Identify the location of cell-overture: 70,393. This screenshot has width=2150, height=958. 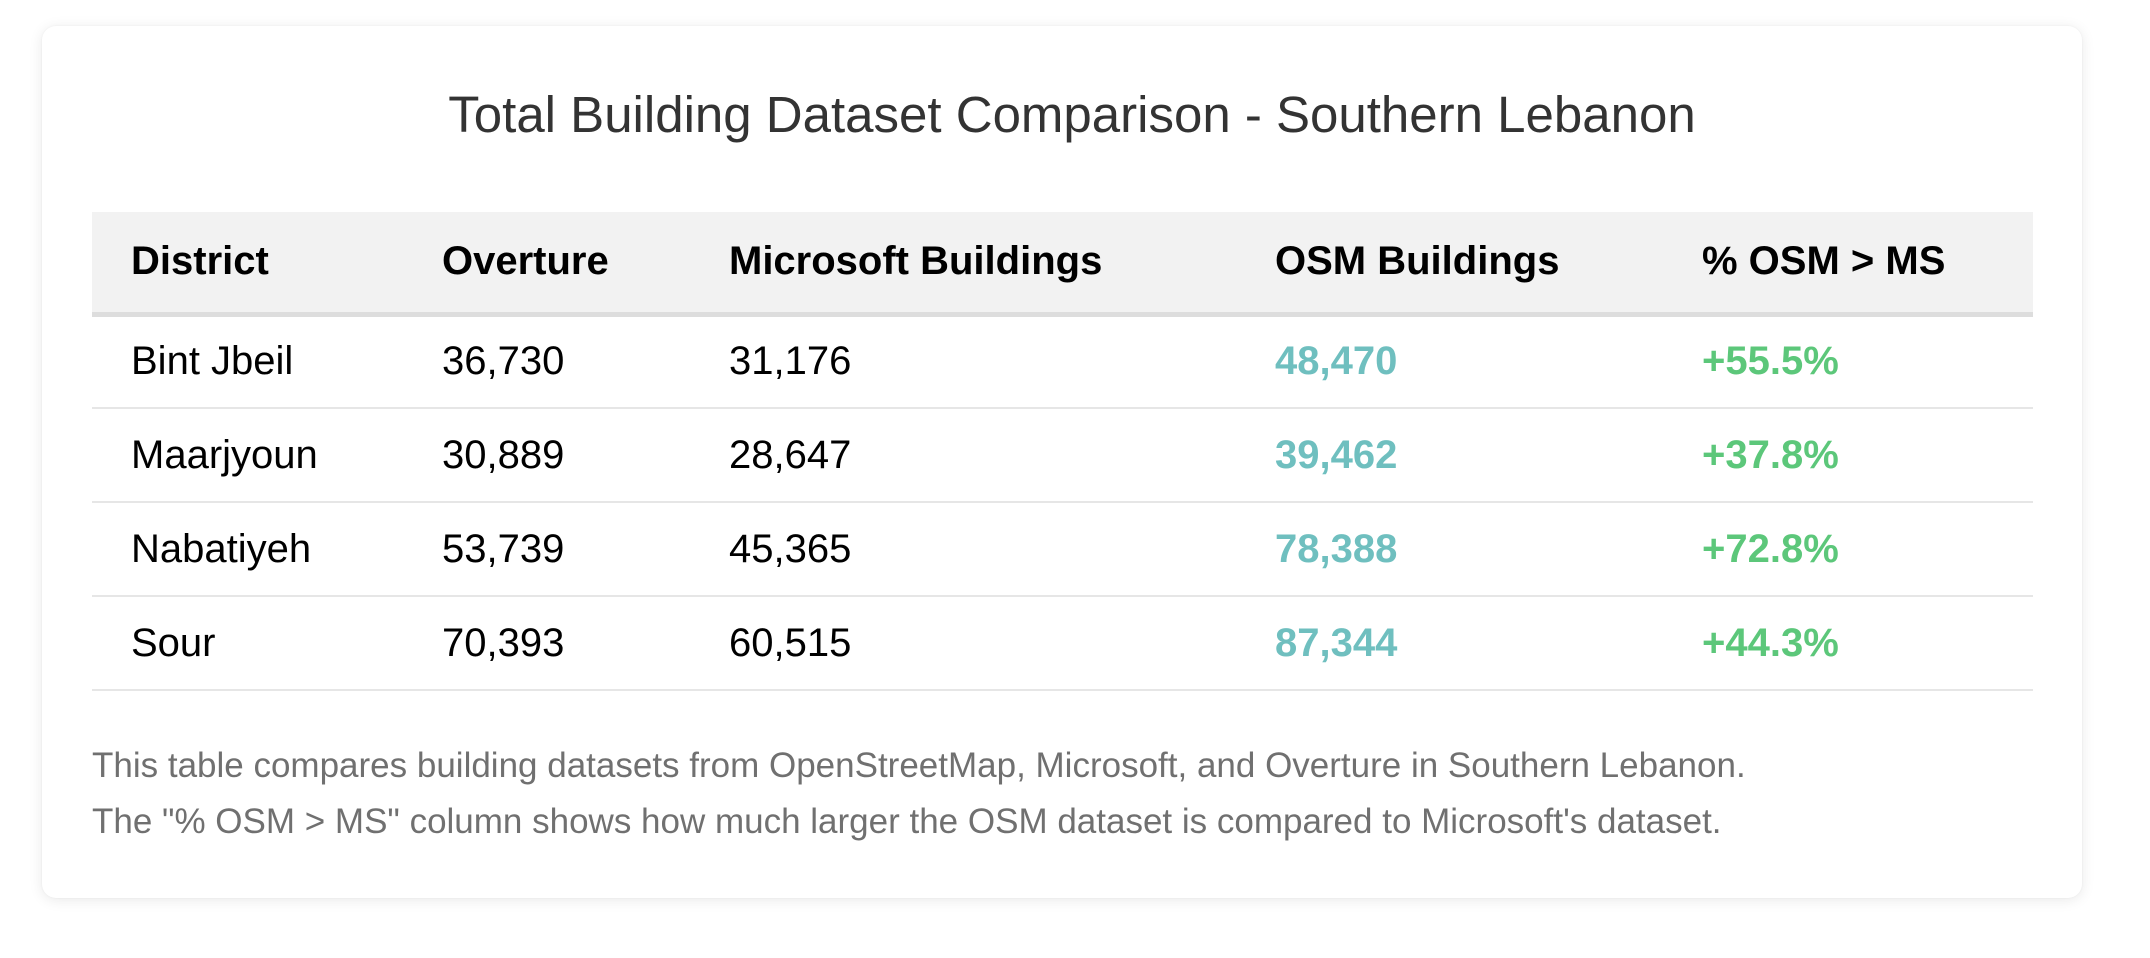
(546, 643).